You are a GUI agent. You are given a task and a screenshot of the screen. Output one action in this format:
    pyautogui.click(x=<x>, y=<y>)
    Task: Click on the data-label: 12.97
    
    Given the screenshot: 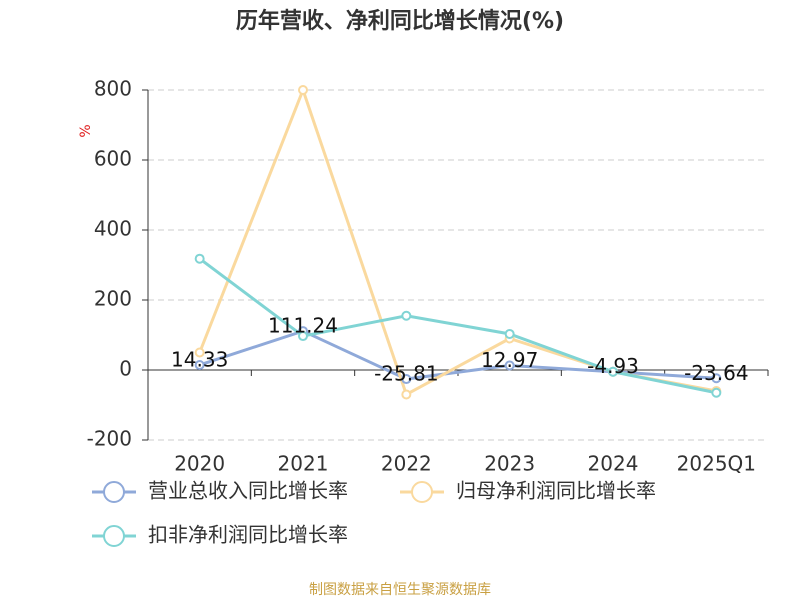 What is the action you would take?
    pyautogui.click(x=509, y=360)
    